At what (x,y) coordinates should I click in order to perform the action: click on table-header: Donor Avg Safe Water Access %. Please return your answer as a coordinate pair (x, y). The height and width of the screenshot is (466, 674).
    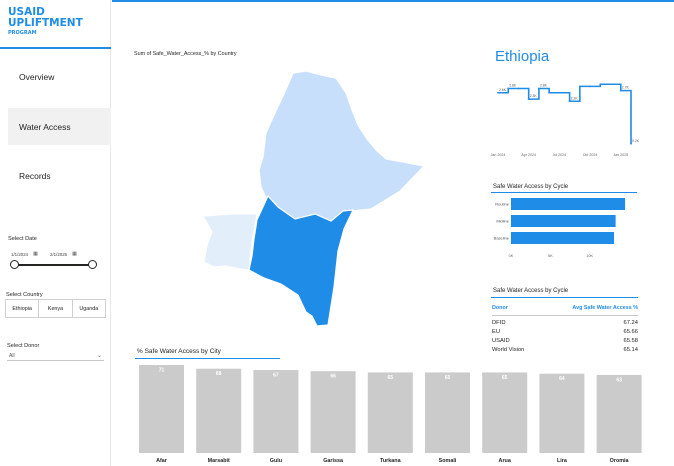
    Looking at the image, I should click on (565, 309).